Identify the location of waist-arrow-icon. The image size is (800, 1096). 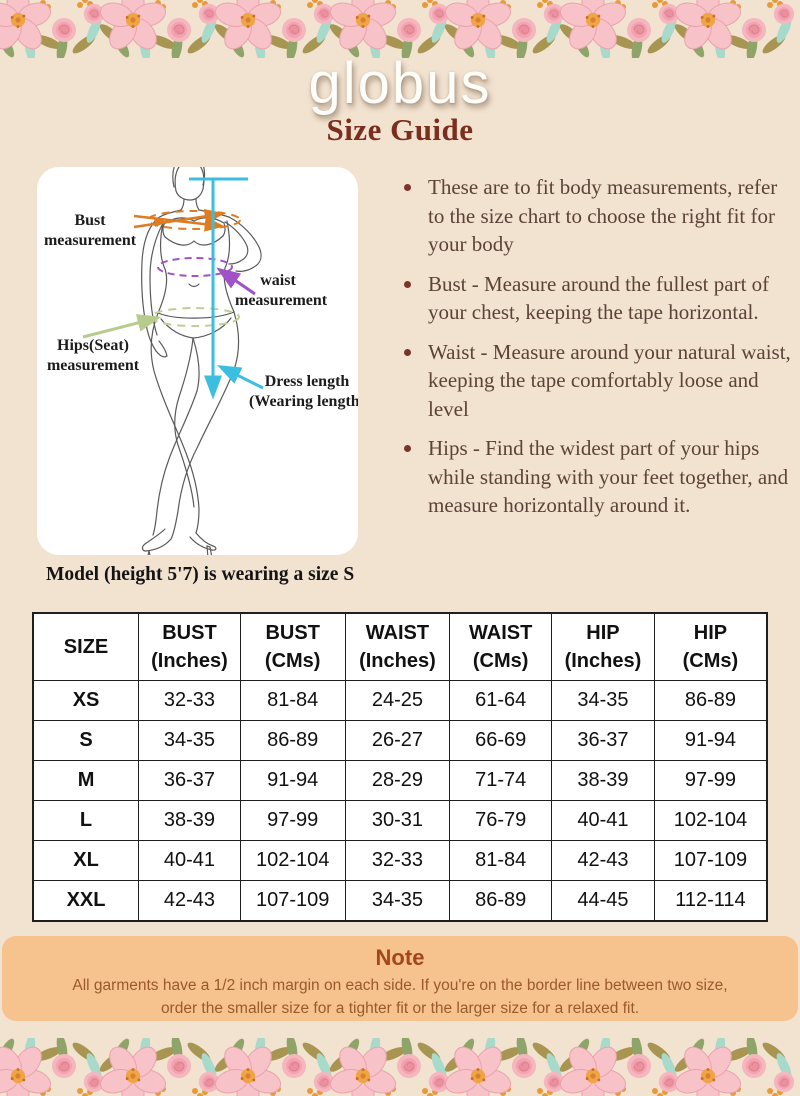
(206, 276).